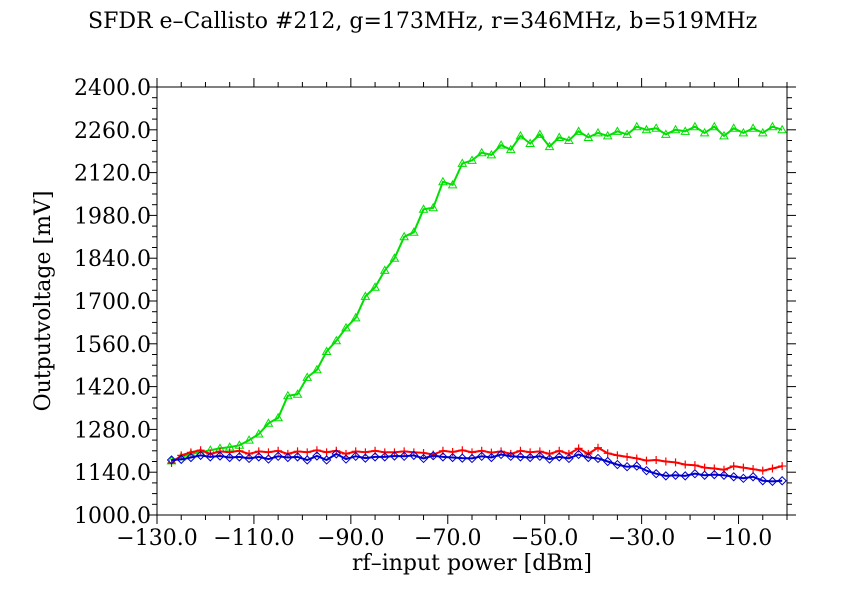  Describe the element at coordinates (447, 538) in the screenshot. I see `x-tick-label: −70.0` at that location.